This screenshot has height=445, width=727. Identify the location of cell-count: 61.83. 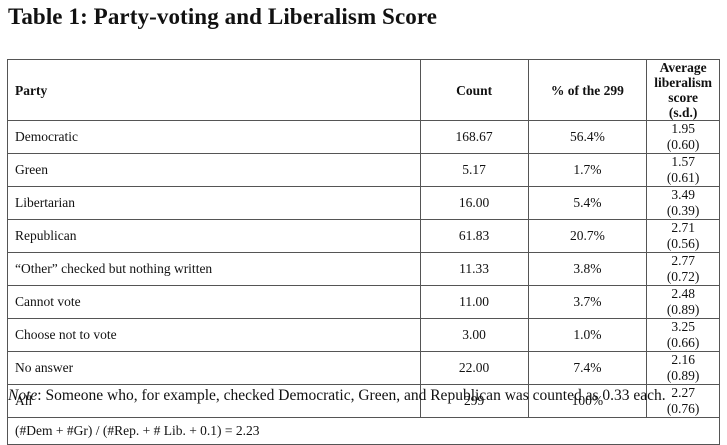
(474, 236).